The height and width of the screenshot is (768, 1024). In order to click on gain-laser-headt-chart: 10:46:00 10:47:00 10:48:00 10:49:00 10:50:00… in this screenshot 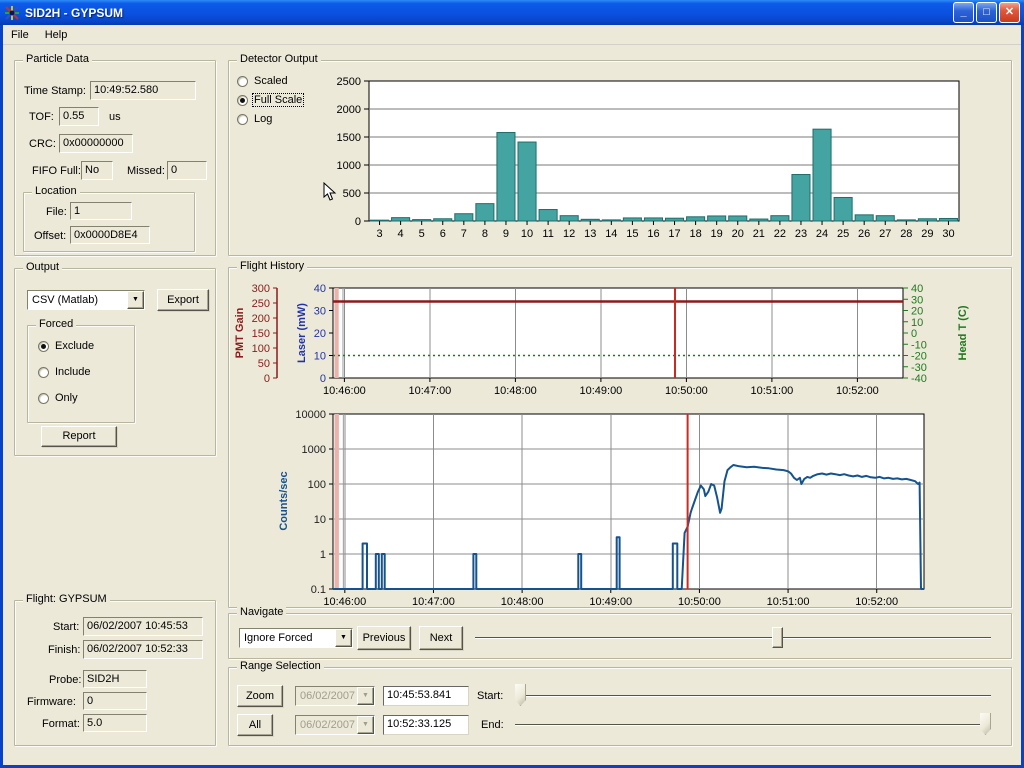, I will do `click(621, 343)`.